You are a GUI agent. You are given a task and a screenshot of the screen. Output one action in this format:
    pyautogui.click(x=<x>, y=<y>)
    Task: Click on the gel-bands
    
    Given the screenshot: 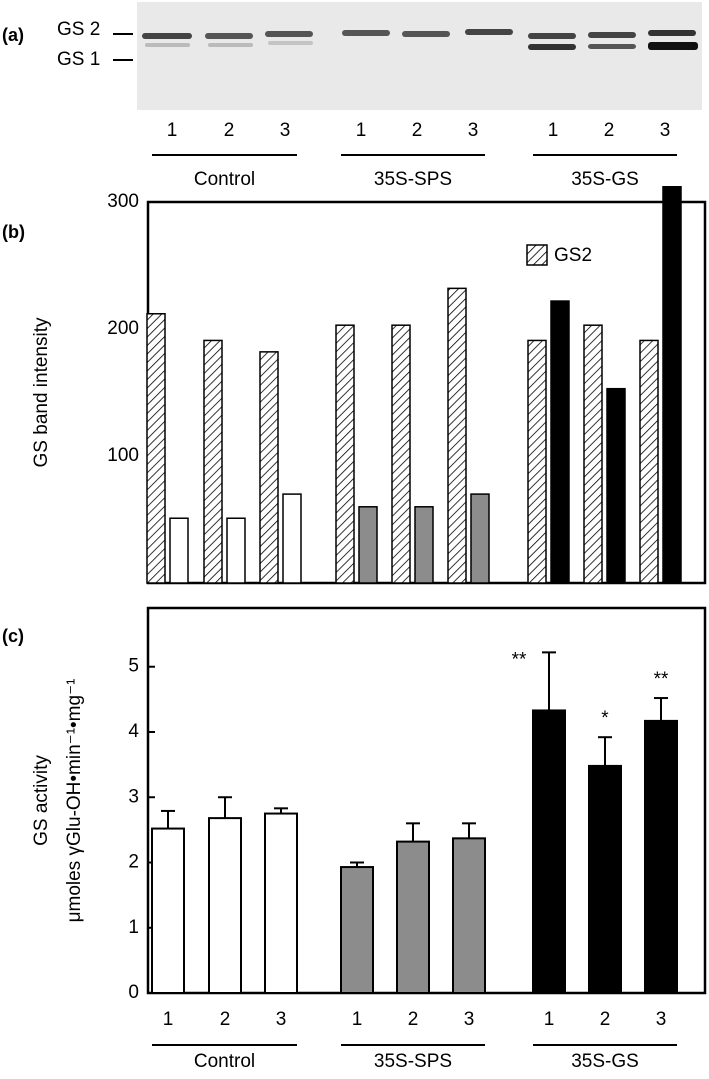 What is the action you would take?
    pyautogui.click(x=420, y=39)
    